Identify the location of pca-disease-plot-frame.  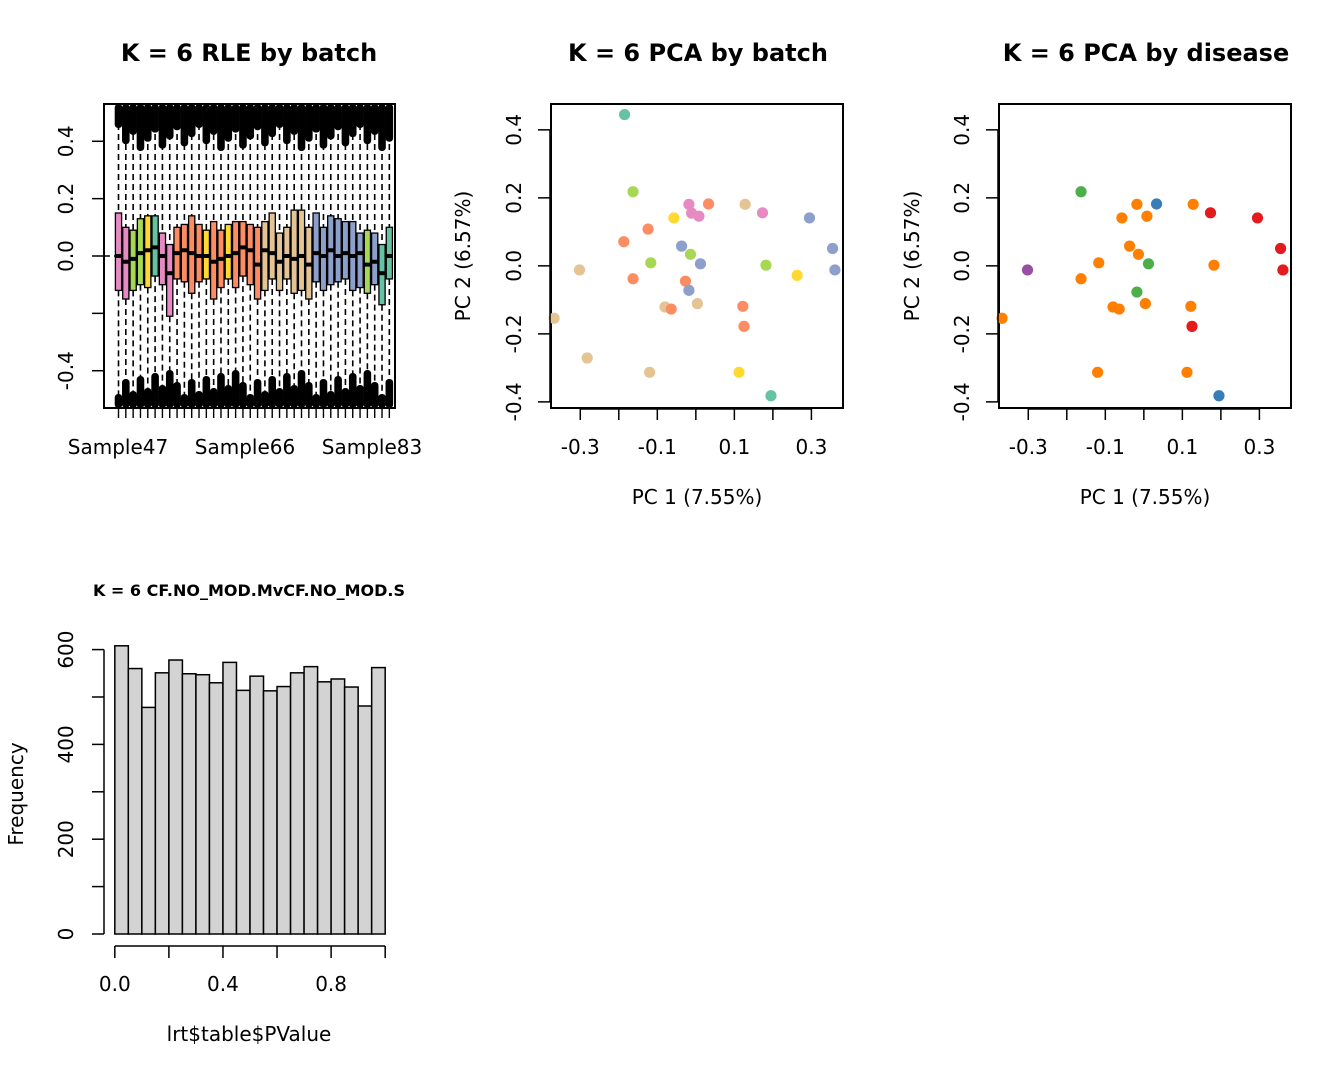
(1145, 256).